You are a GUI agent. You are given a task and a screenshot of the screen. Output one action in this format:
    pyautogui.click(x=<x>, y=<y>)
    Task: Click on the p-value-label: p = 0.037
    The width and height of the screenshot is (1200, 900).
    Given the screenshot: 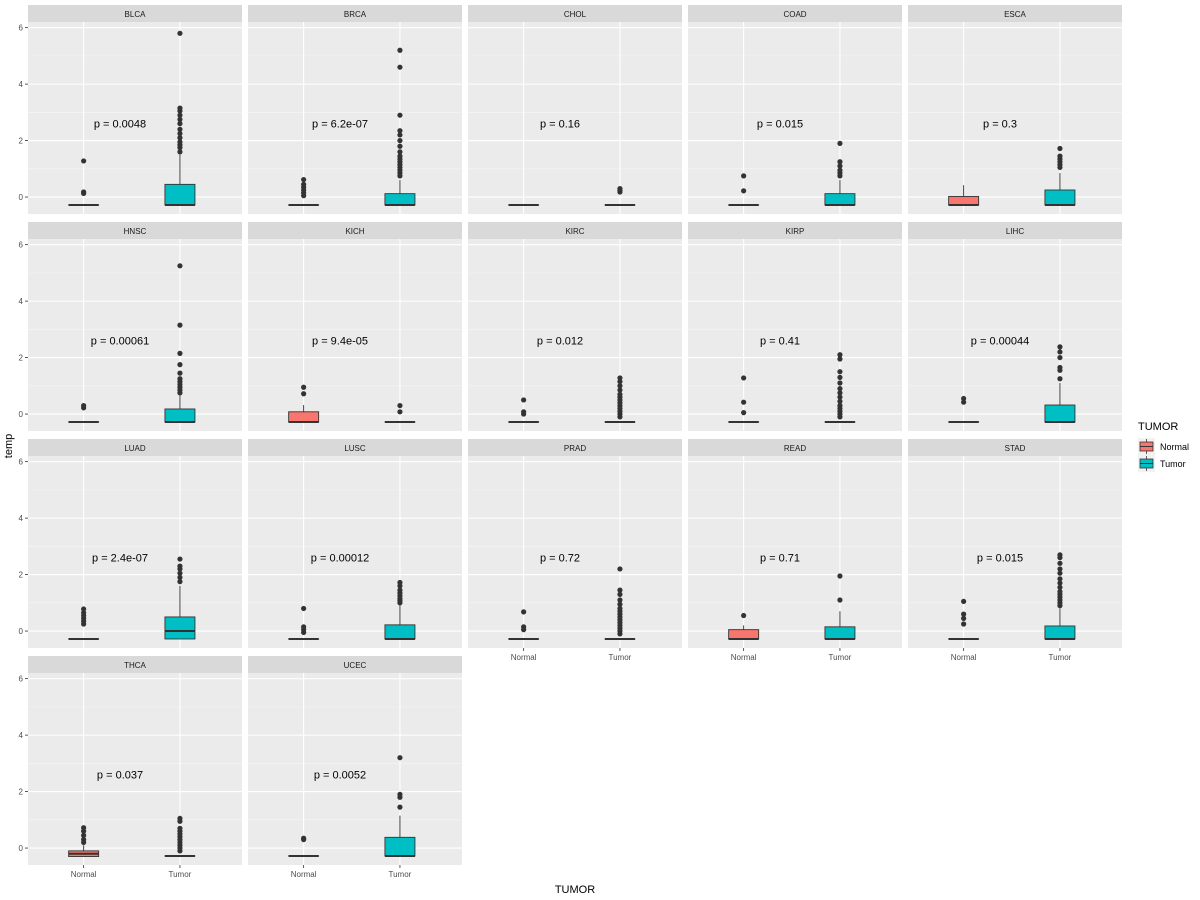 What is the action you would take?
    pyautogui.click(x=120, y=776)
    